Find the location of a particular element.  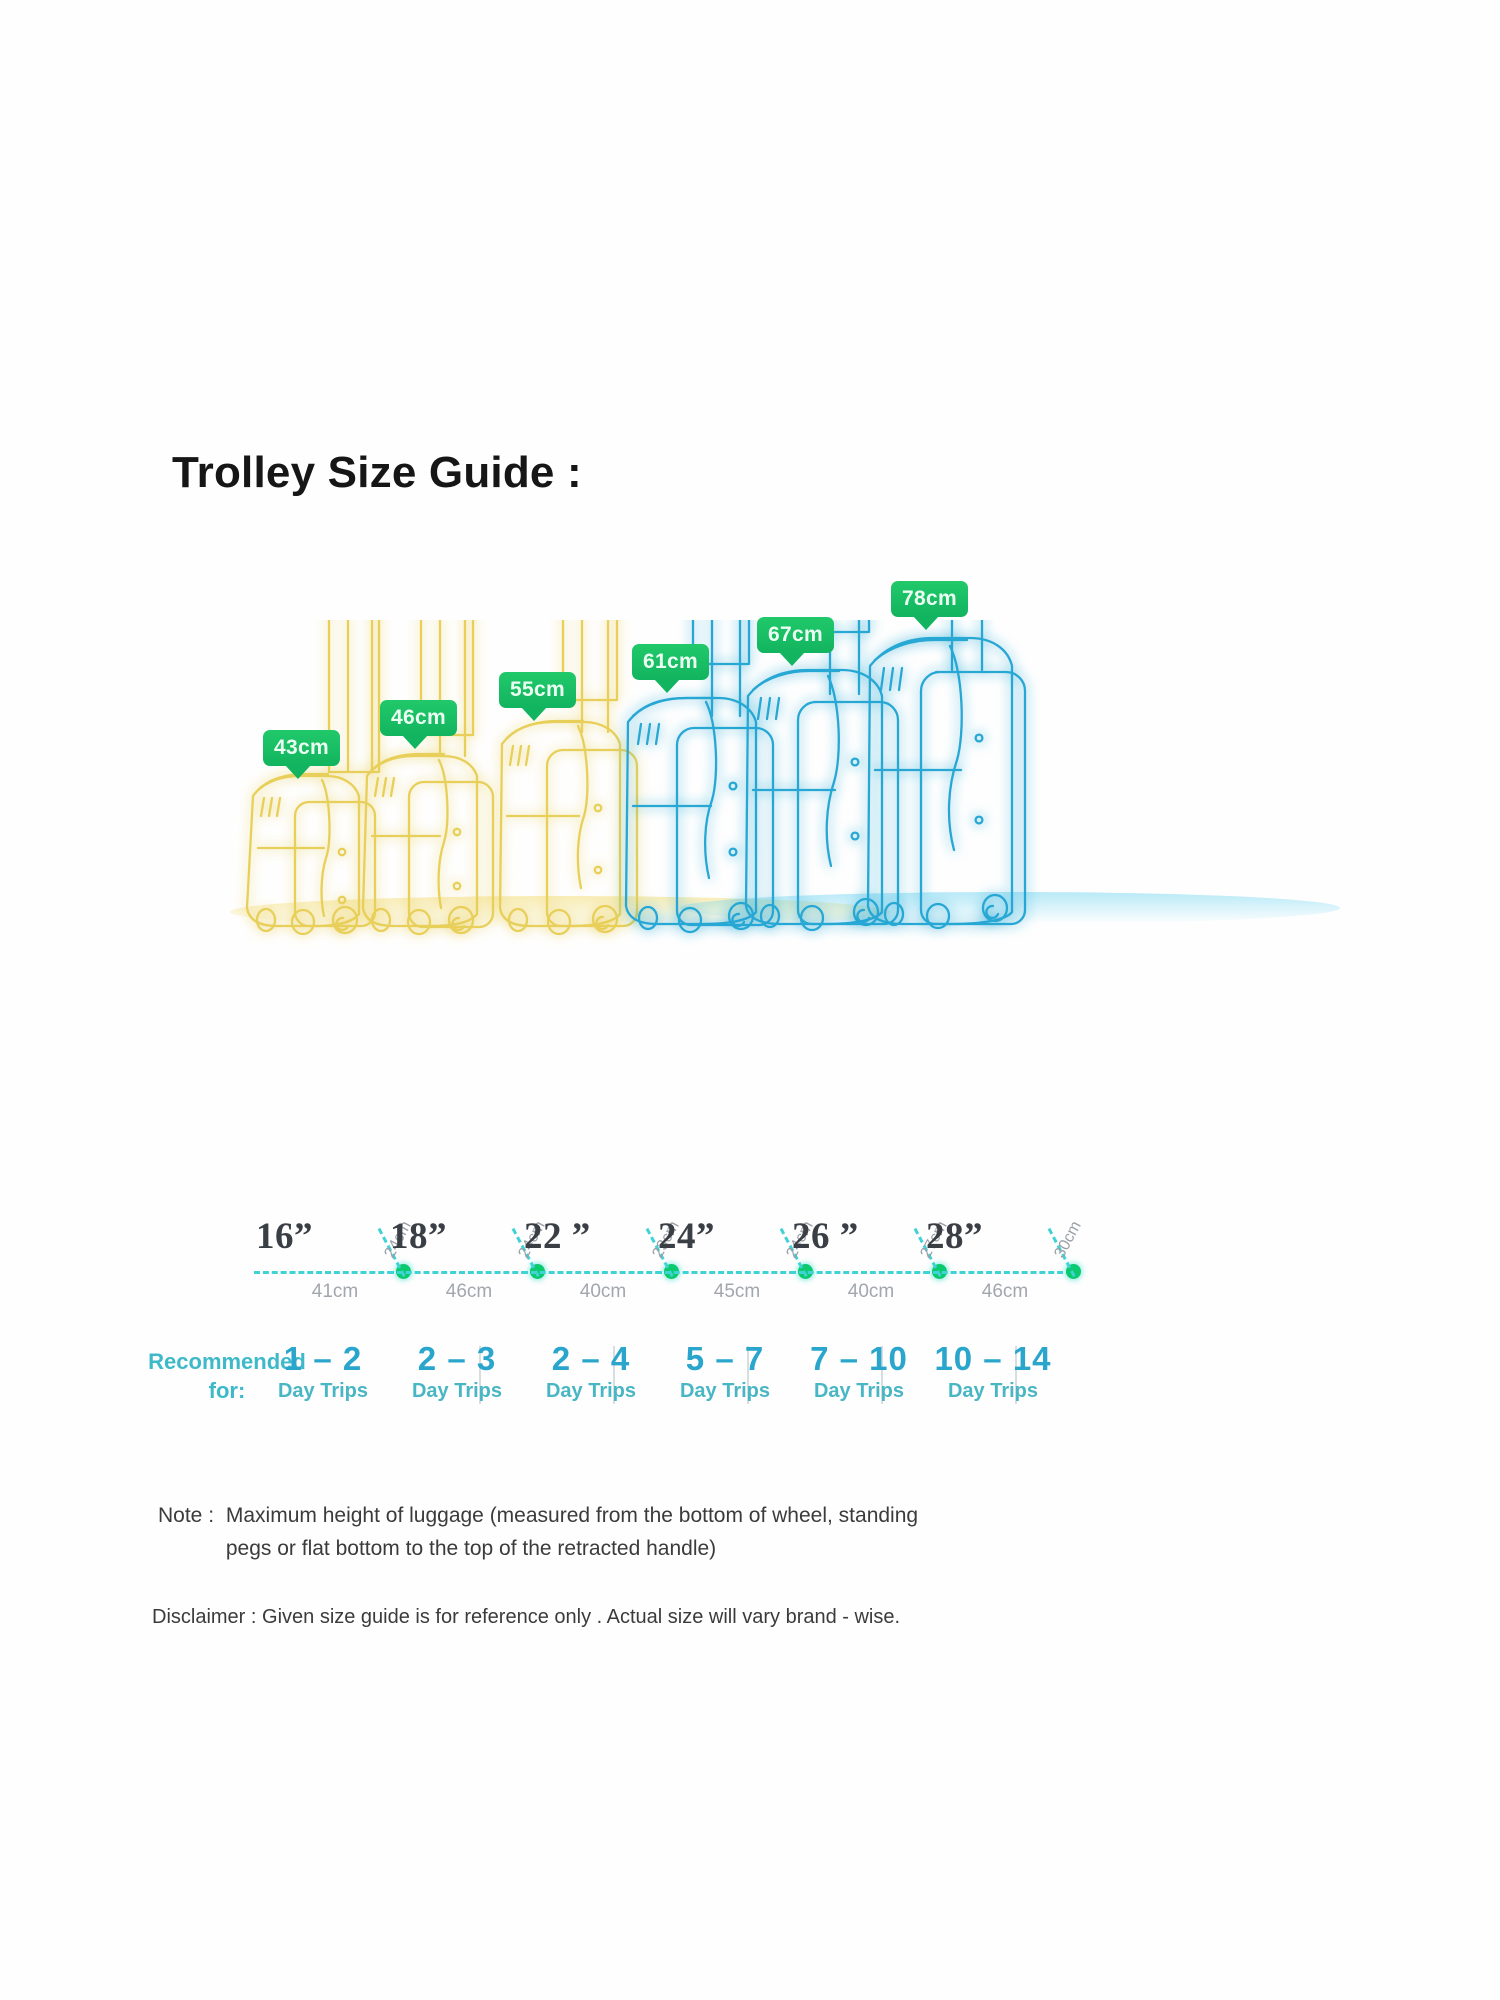

recommended-cell-18: 2 – 3 Day Trips is located at coordinates (457, 1372).